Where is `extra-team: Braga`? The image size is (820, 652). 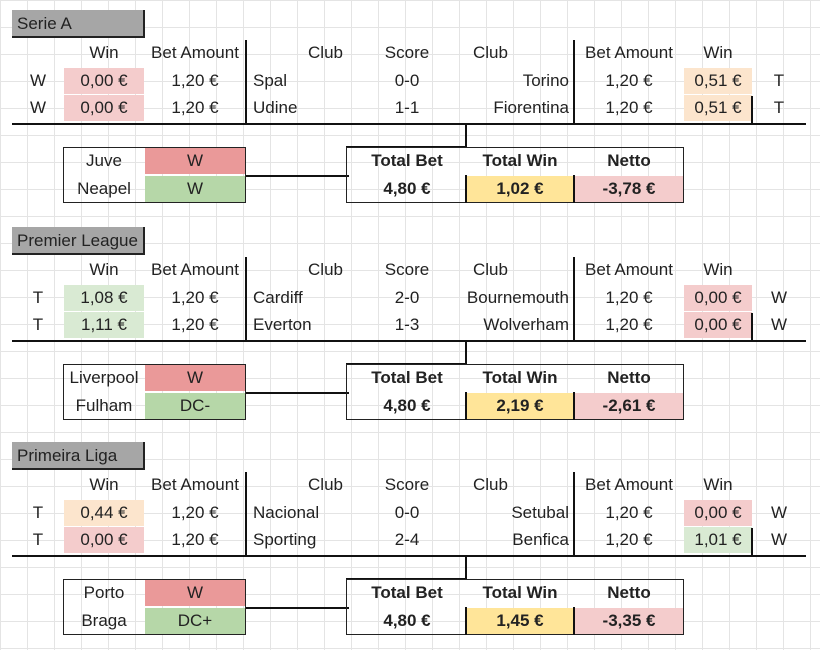
extra-team: Braga is located at coordinates (104, 620).